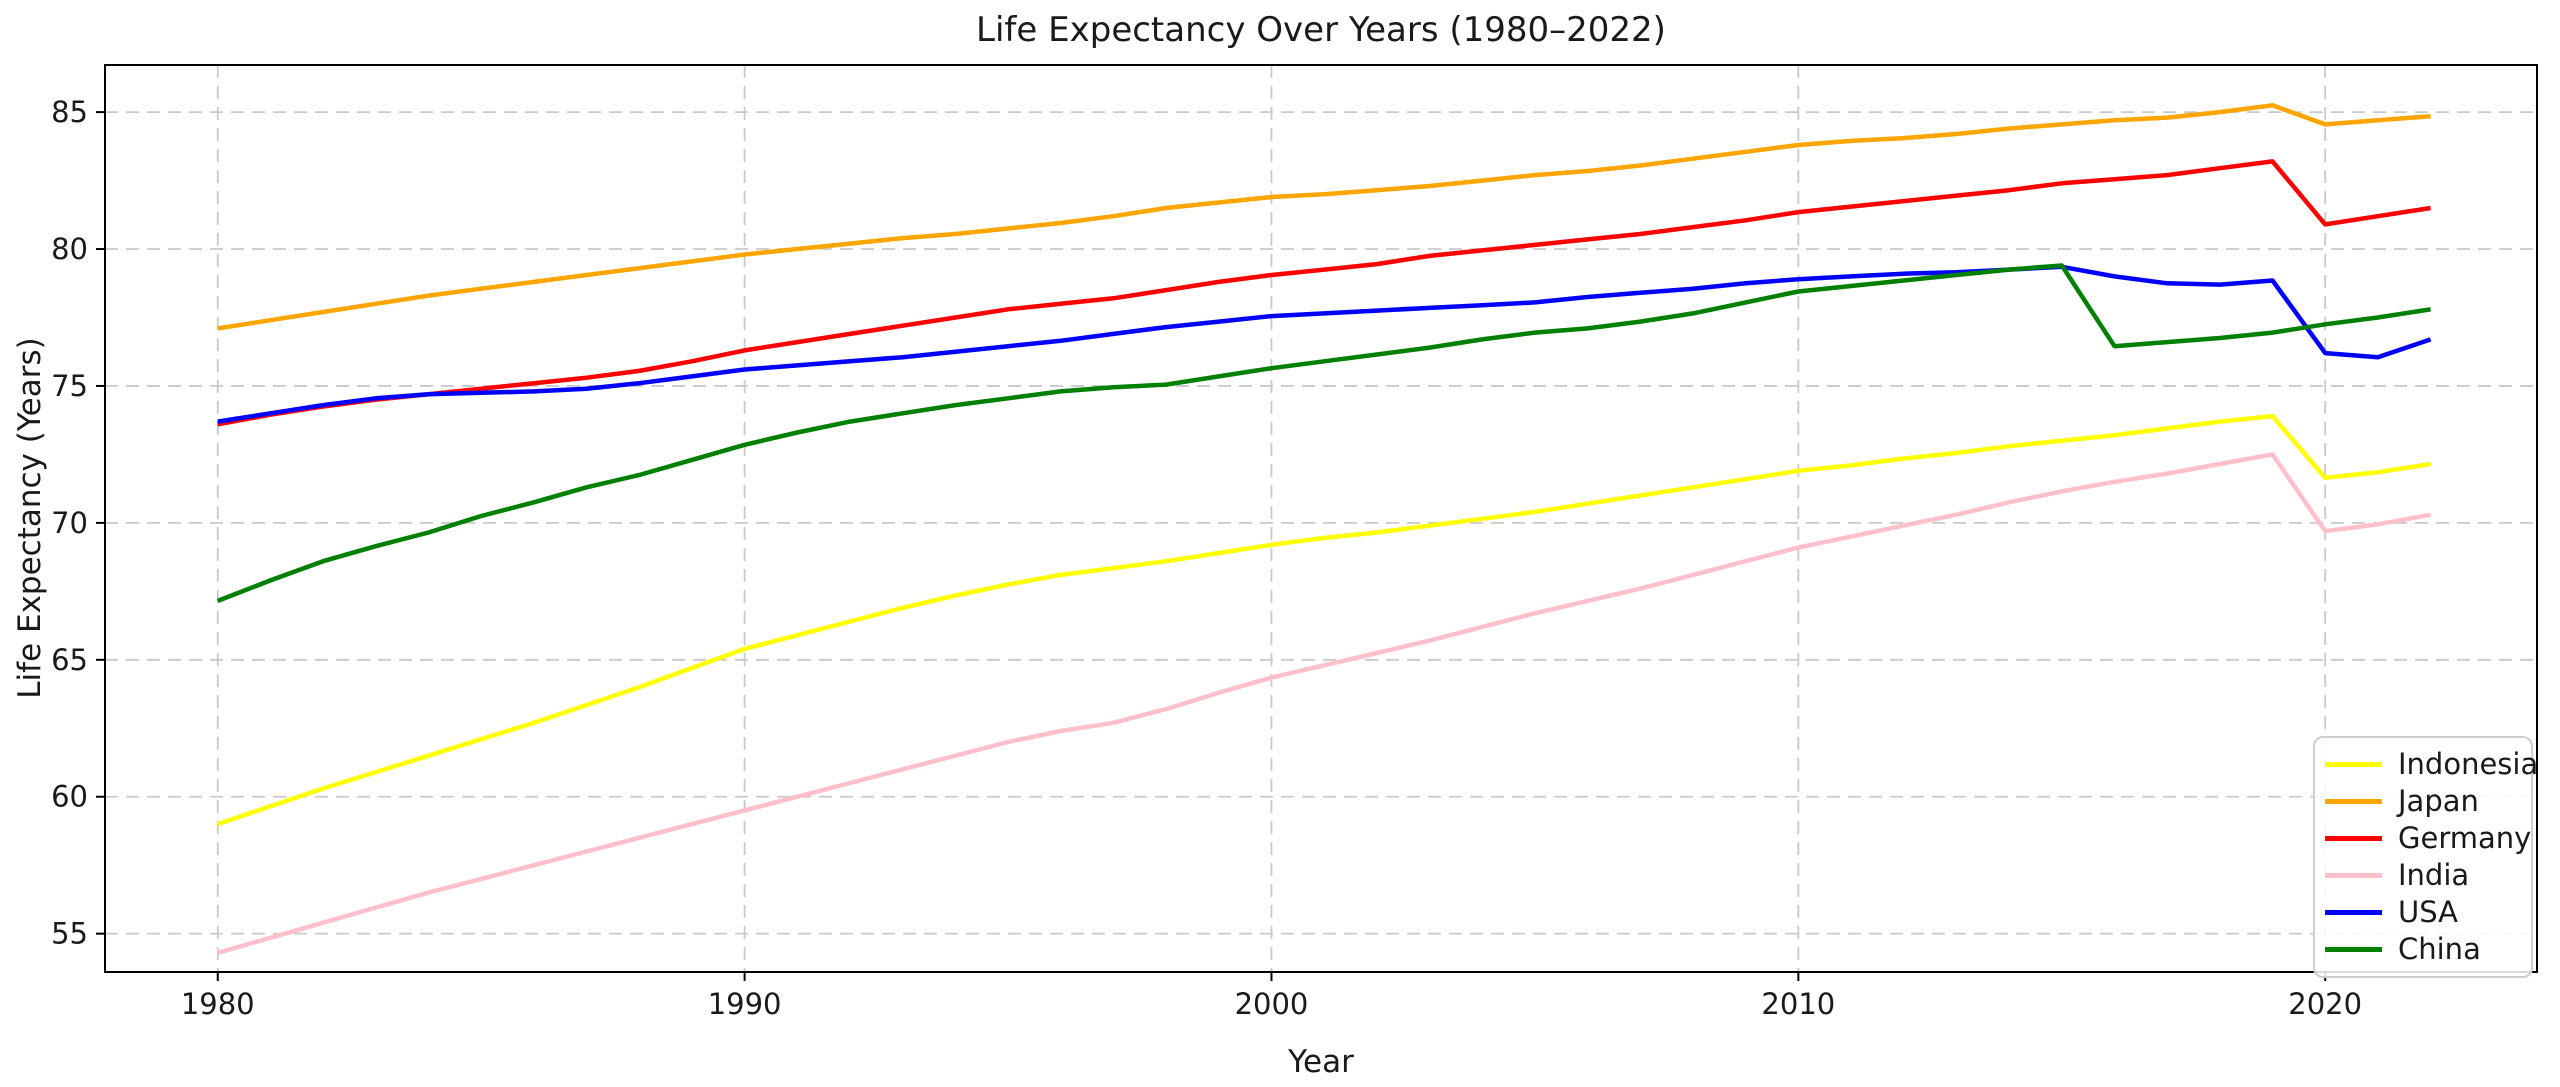 The width and height of the screenshot is (2560, 1087). I want to click on chart-title: Life Expectancy Over Years (1980–2022), so click(1321, 30).